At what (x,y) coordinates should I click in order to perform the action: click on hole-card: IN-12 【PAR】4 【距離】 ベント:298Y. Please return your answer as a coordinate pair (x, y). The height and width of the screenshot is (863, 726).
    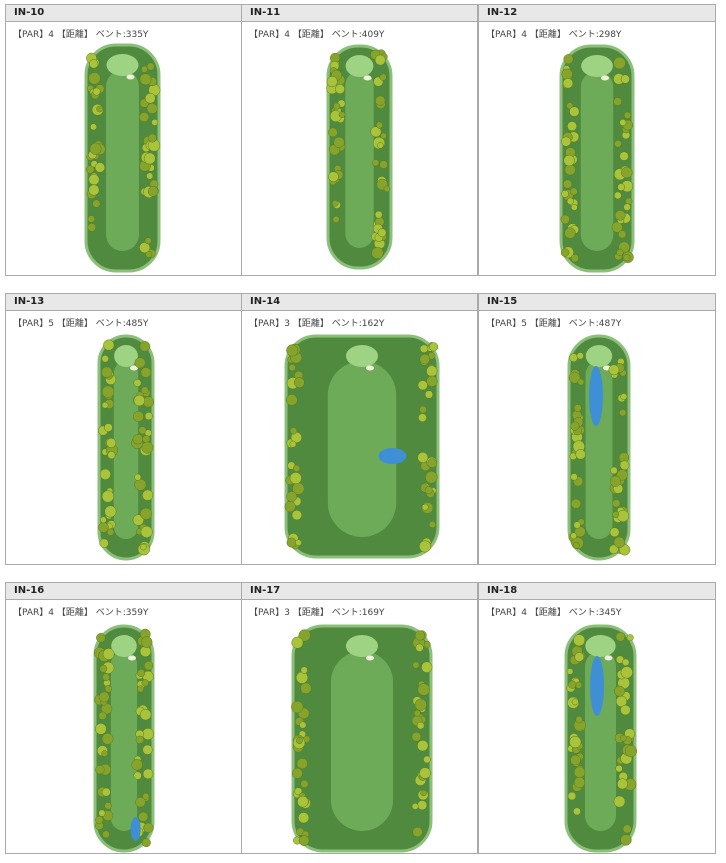
    Looking at the image, I should click on (597, 140).